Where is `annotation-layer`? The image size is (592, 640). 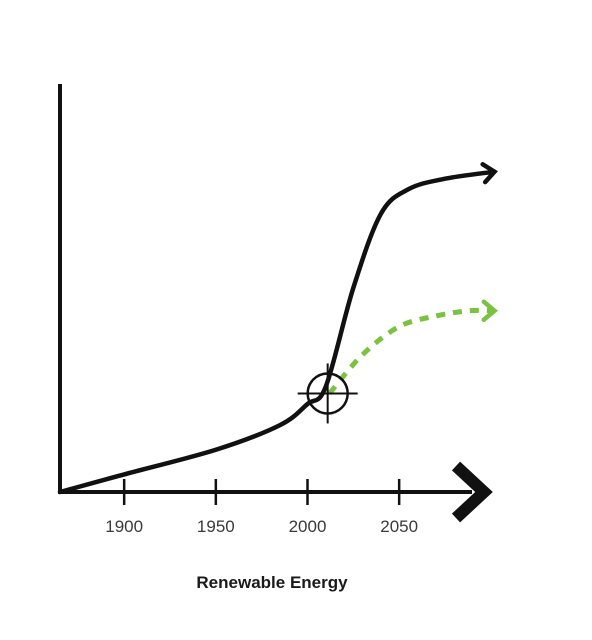
annotation-layer is located at coordinates (327, 393).